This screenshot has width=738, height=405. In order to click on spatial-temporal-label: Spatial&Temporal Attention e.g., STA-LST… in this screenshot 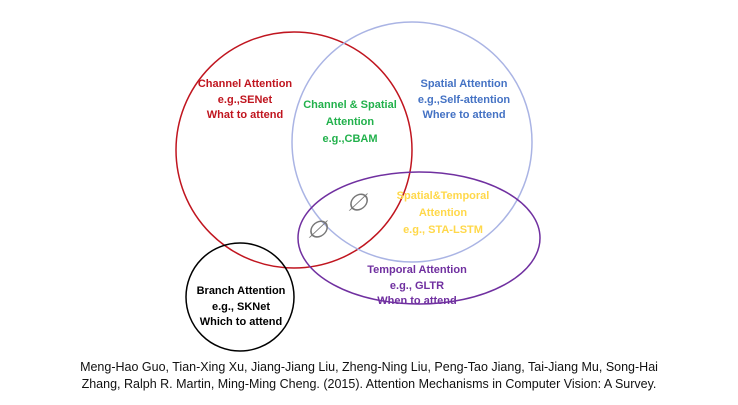, I will do `click(443, 213)`.